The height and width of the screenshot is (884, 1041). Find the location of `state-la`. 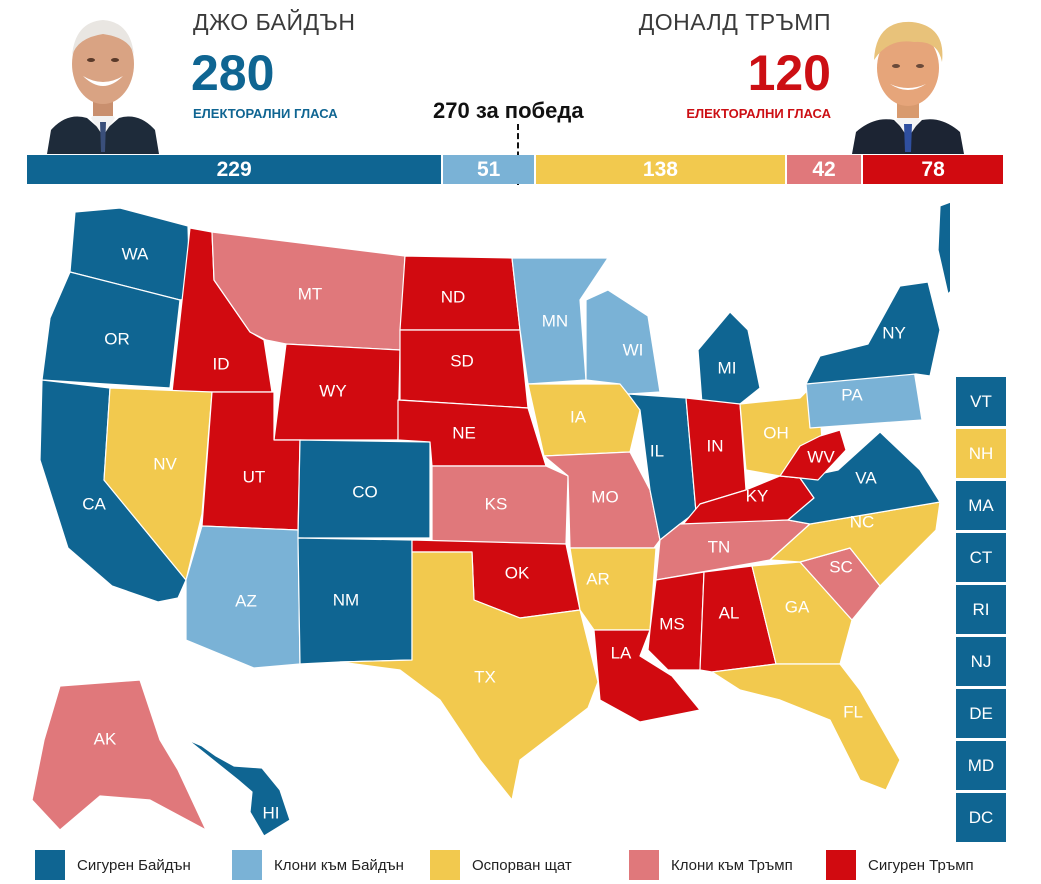

state-la is located at coordinates (647, 676).